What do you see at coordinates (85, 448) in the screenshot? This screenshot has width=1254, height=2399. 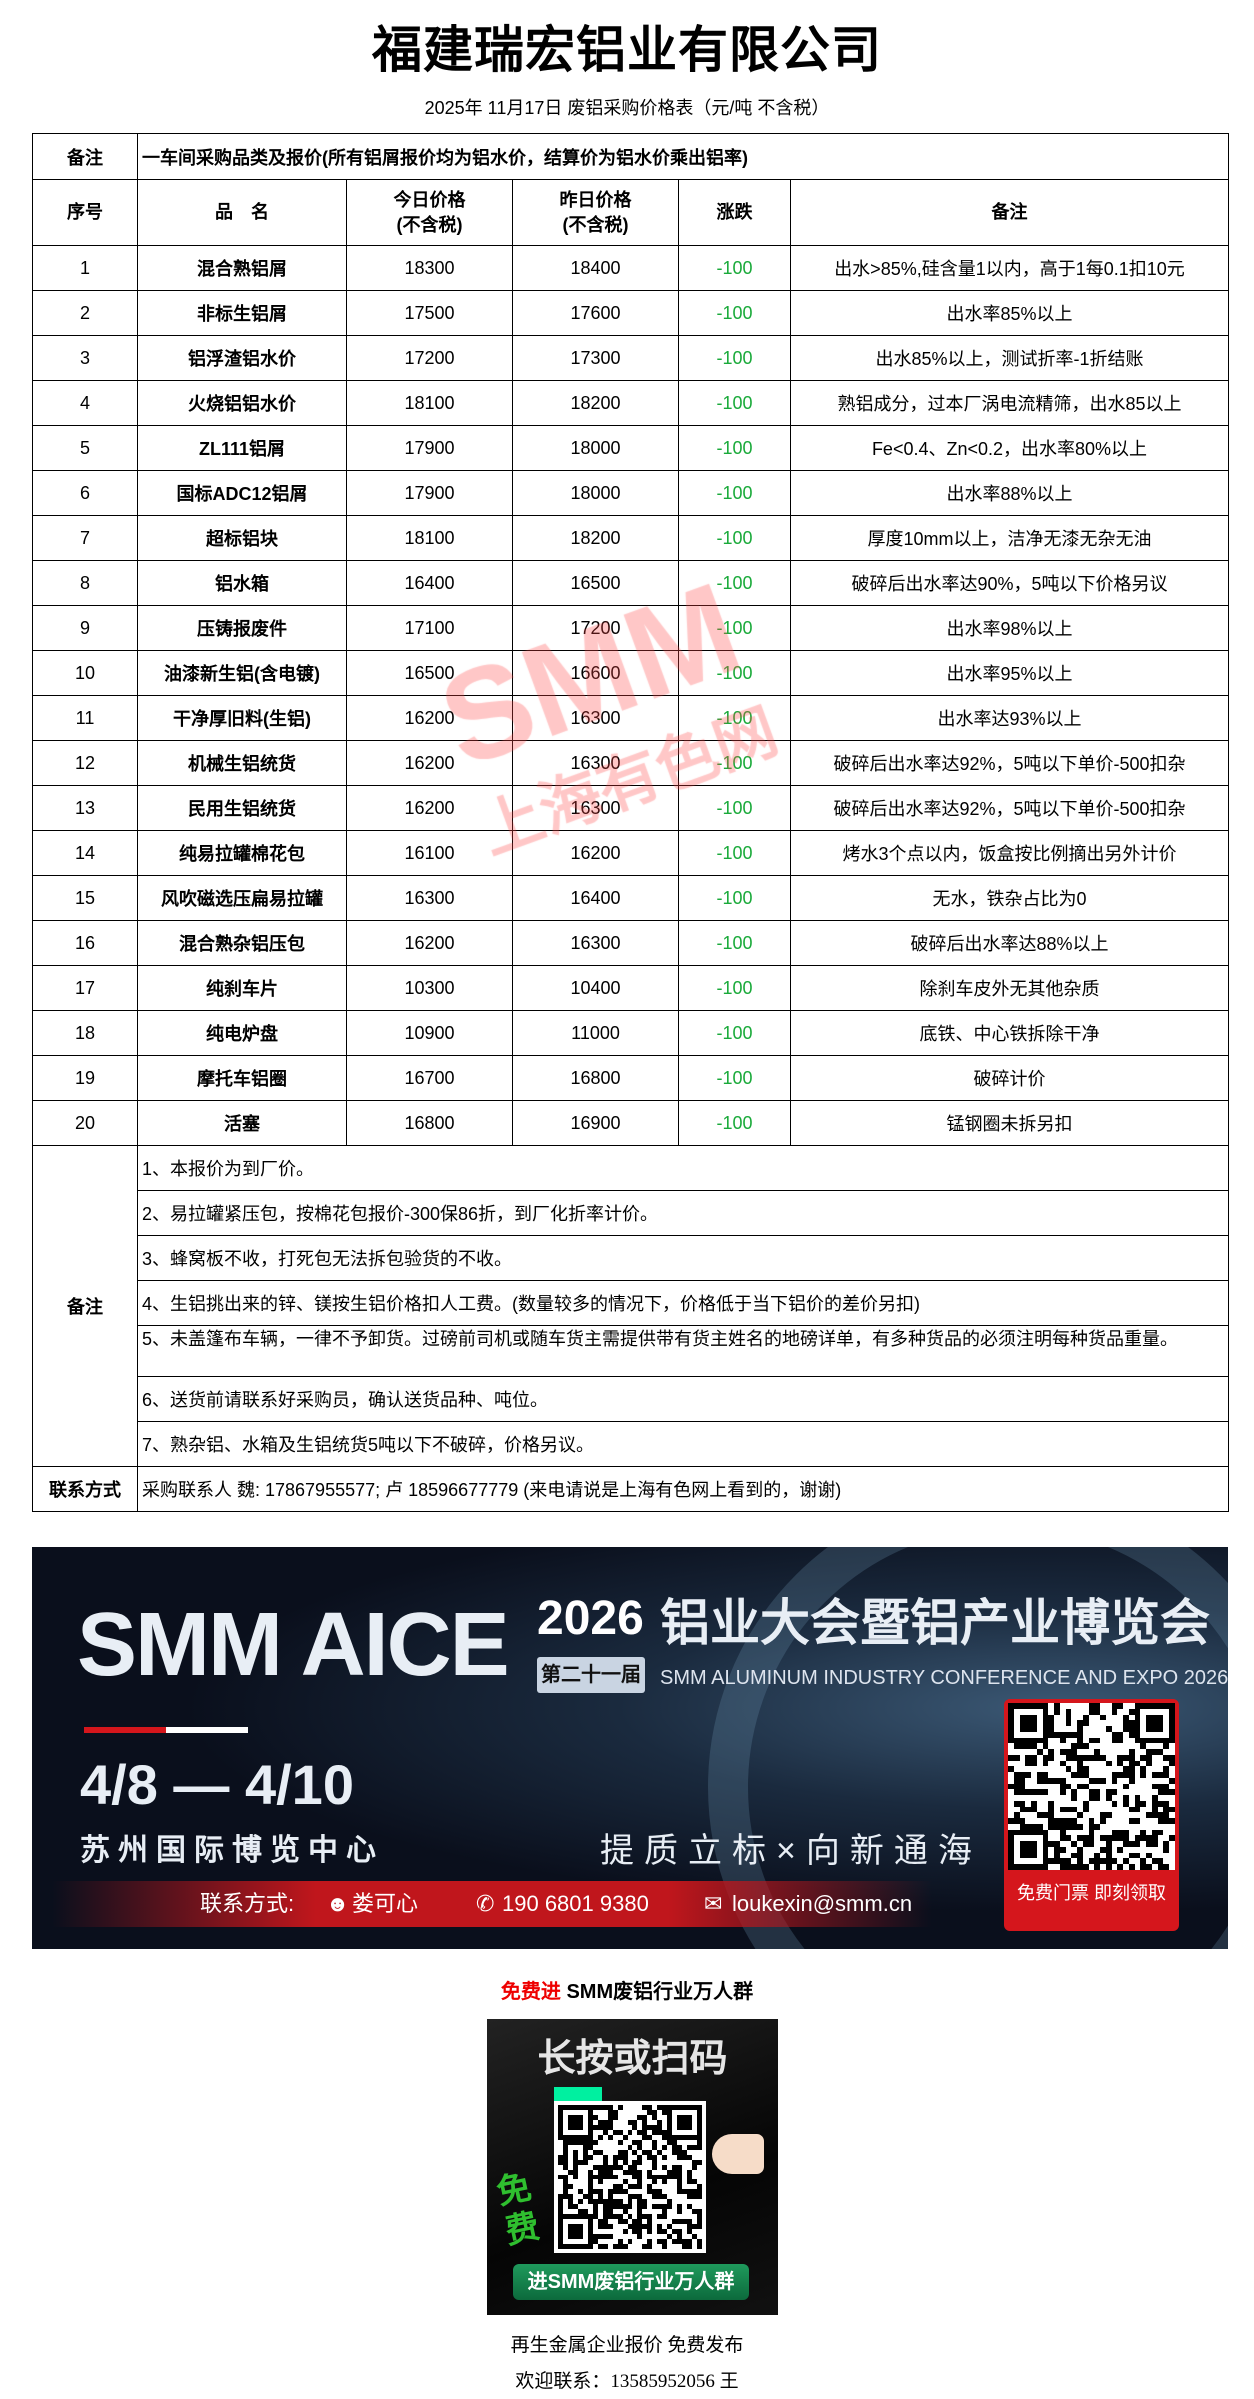 I see `row-number: 5` at bounding box center [85, 448].